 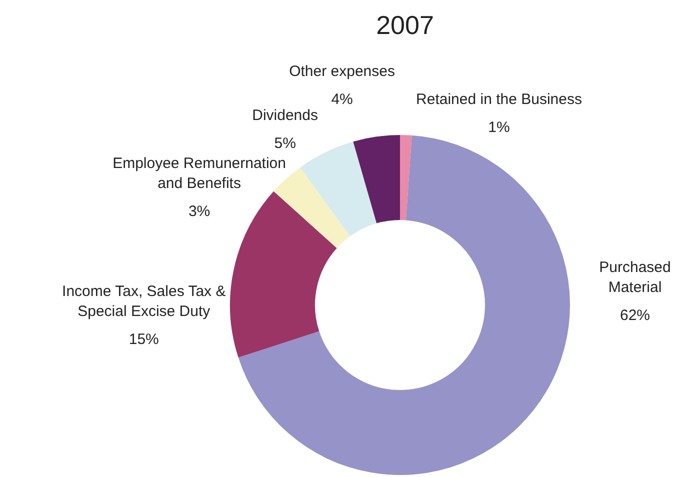 What do you see at coordinates (499, 127) in the screenshot?
I see `data-label: 1%` at bounding box center [499, 127].